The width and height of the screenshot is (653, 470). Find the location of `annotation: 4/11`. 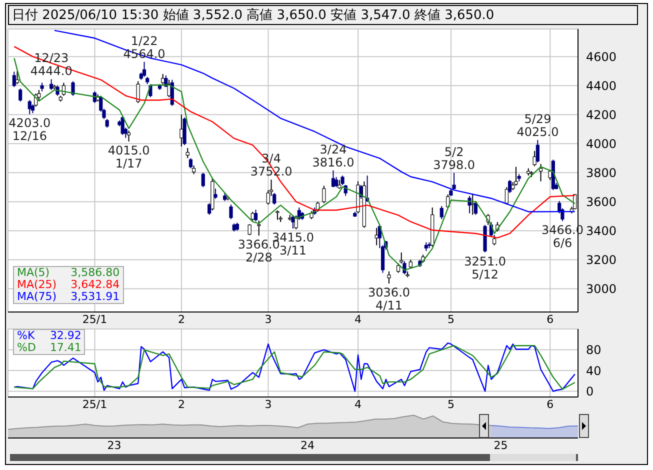

annotation: 4/11 is located at coordinates (389, 305).